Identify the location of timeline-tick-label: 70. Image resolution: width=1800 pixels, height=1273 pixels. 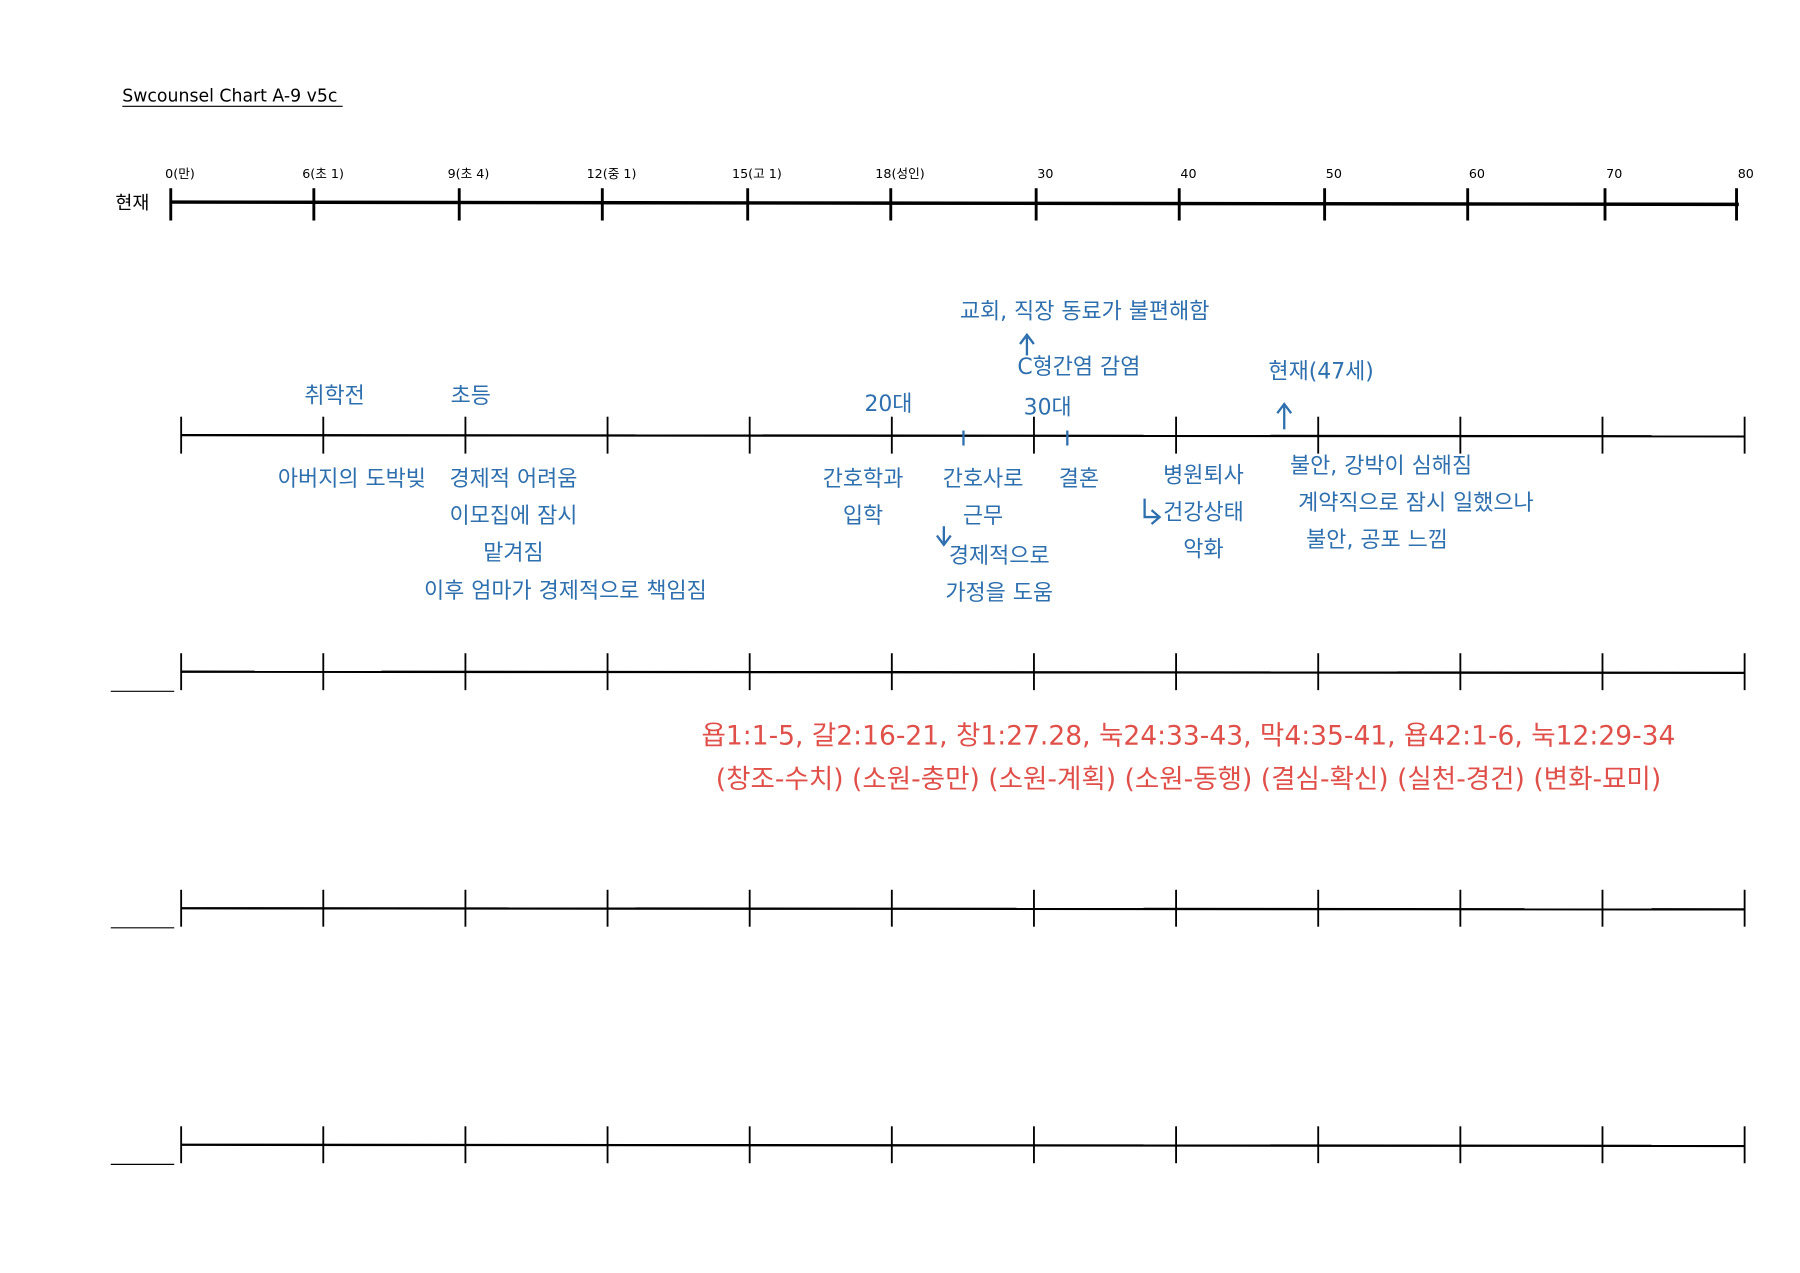
(1614, 173).